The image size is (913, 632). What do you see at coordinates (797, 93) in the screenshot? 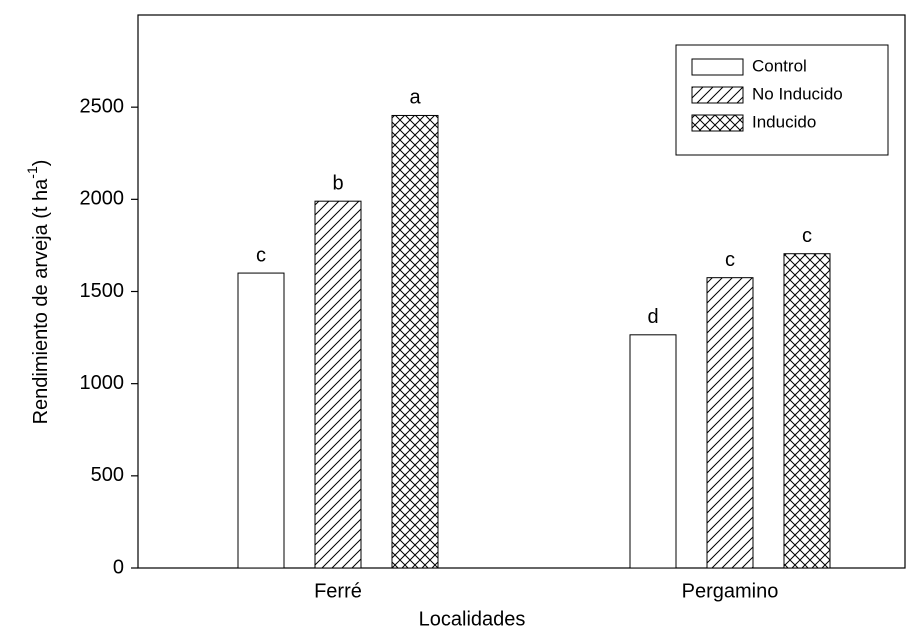
I see `legend-label: No Inducido` at bounding box center [797, 93].